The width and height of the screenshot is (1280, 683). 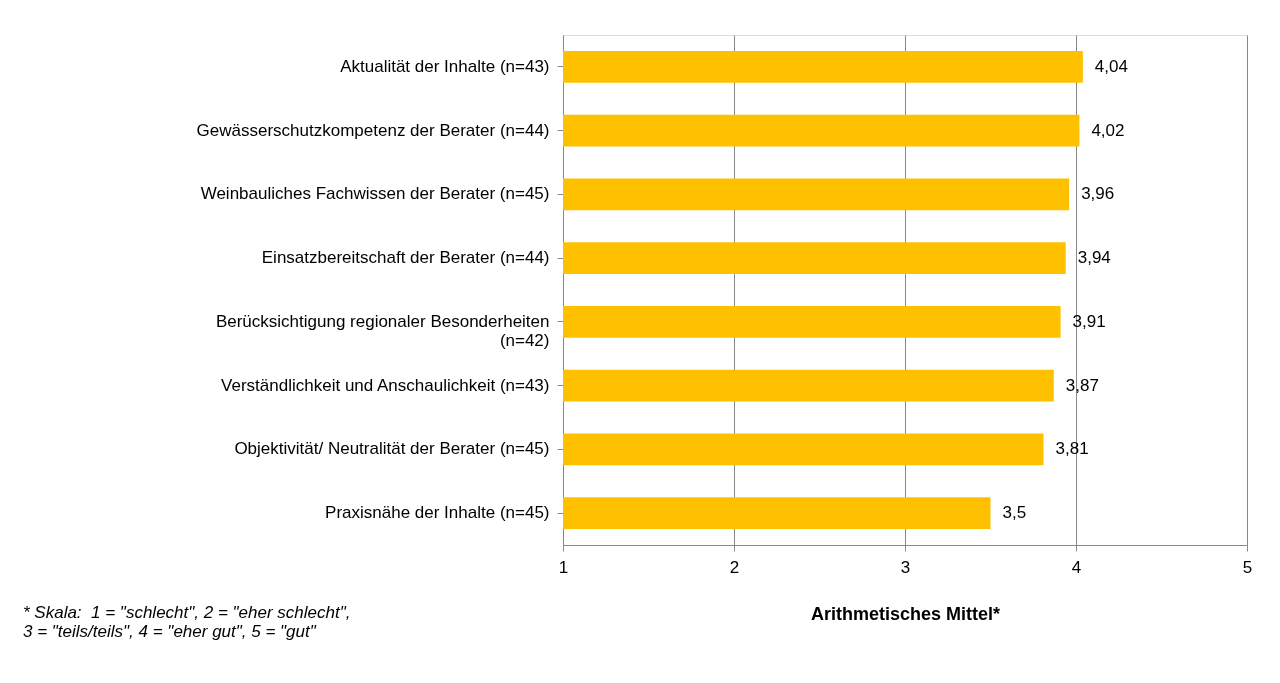 I want to click on data-label: 3,96, so click(x=1098, y=194).